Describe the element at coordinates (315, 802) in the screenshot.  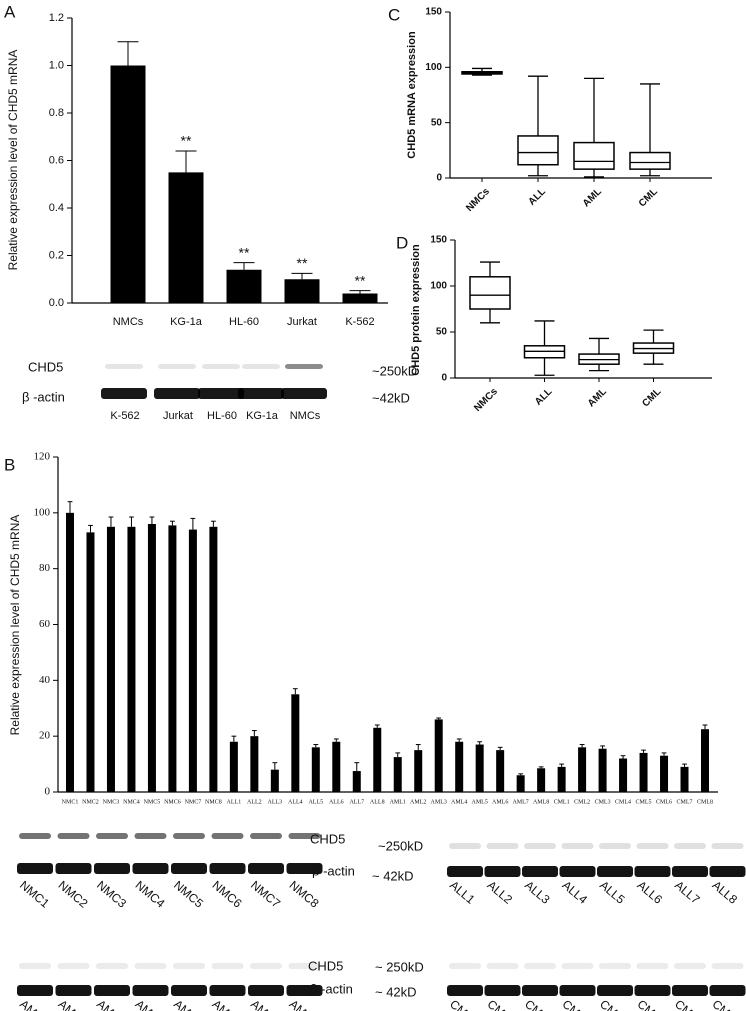
I see `x-tick-label: ALL5` at that location.